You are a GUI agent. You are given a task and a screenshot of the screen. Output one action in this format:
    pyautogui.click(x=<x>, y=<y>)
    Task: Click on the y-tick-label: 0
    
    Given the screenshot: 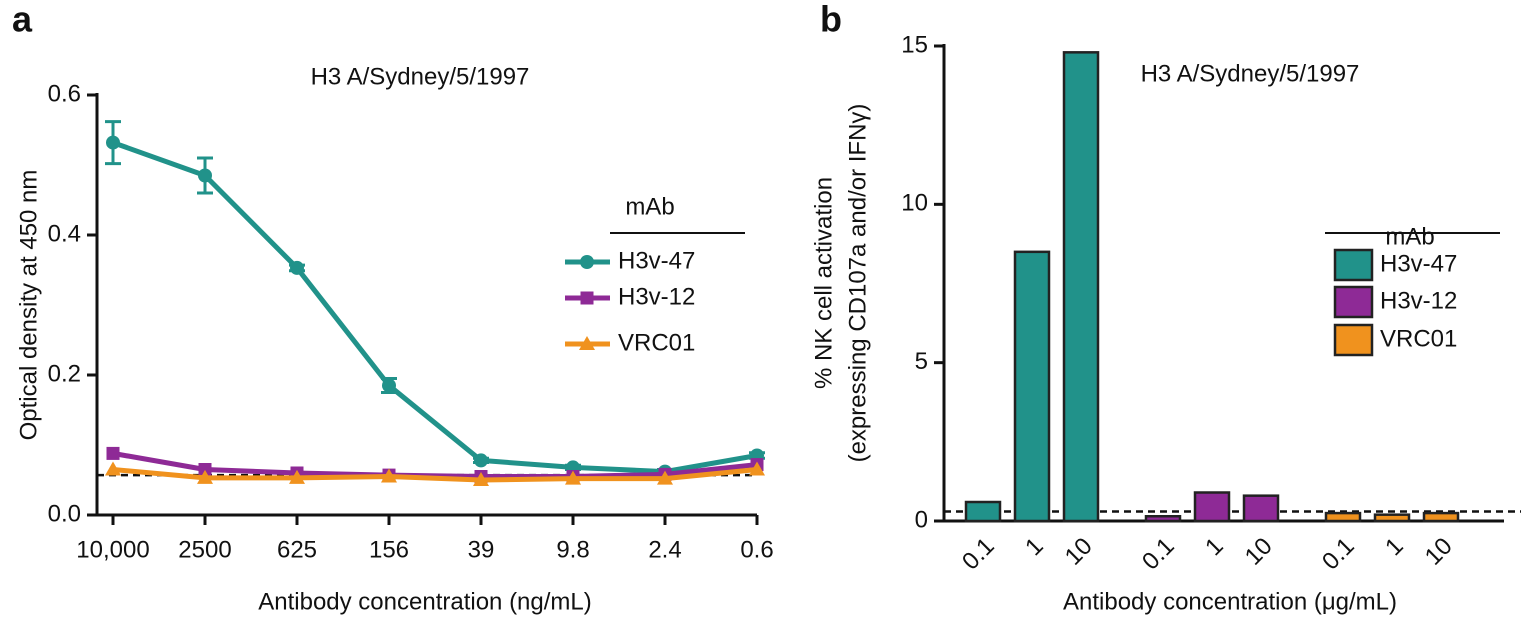 What is the action you would take?
    pyautogui.click(x=921, y=519)
    